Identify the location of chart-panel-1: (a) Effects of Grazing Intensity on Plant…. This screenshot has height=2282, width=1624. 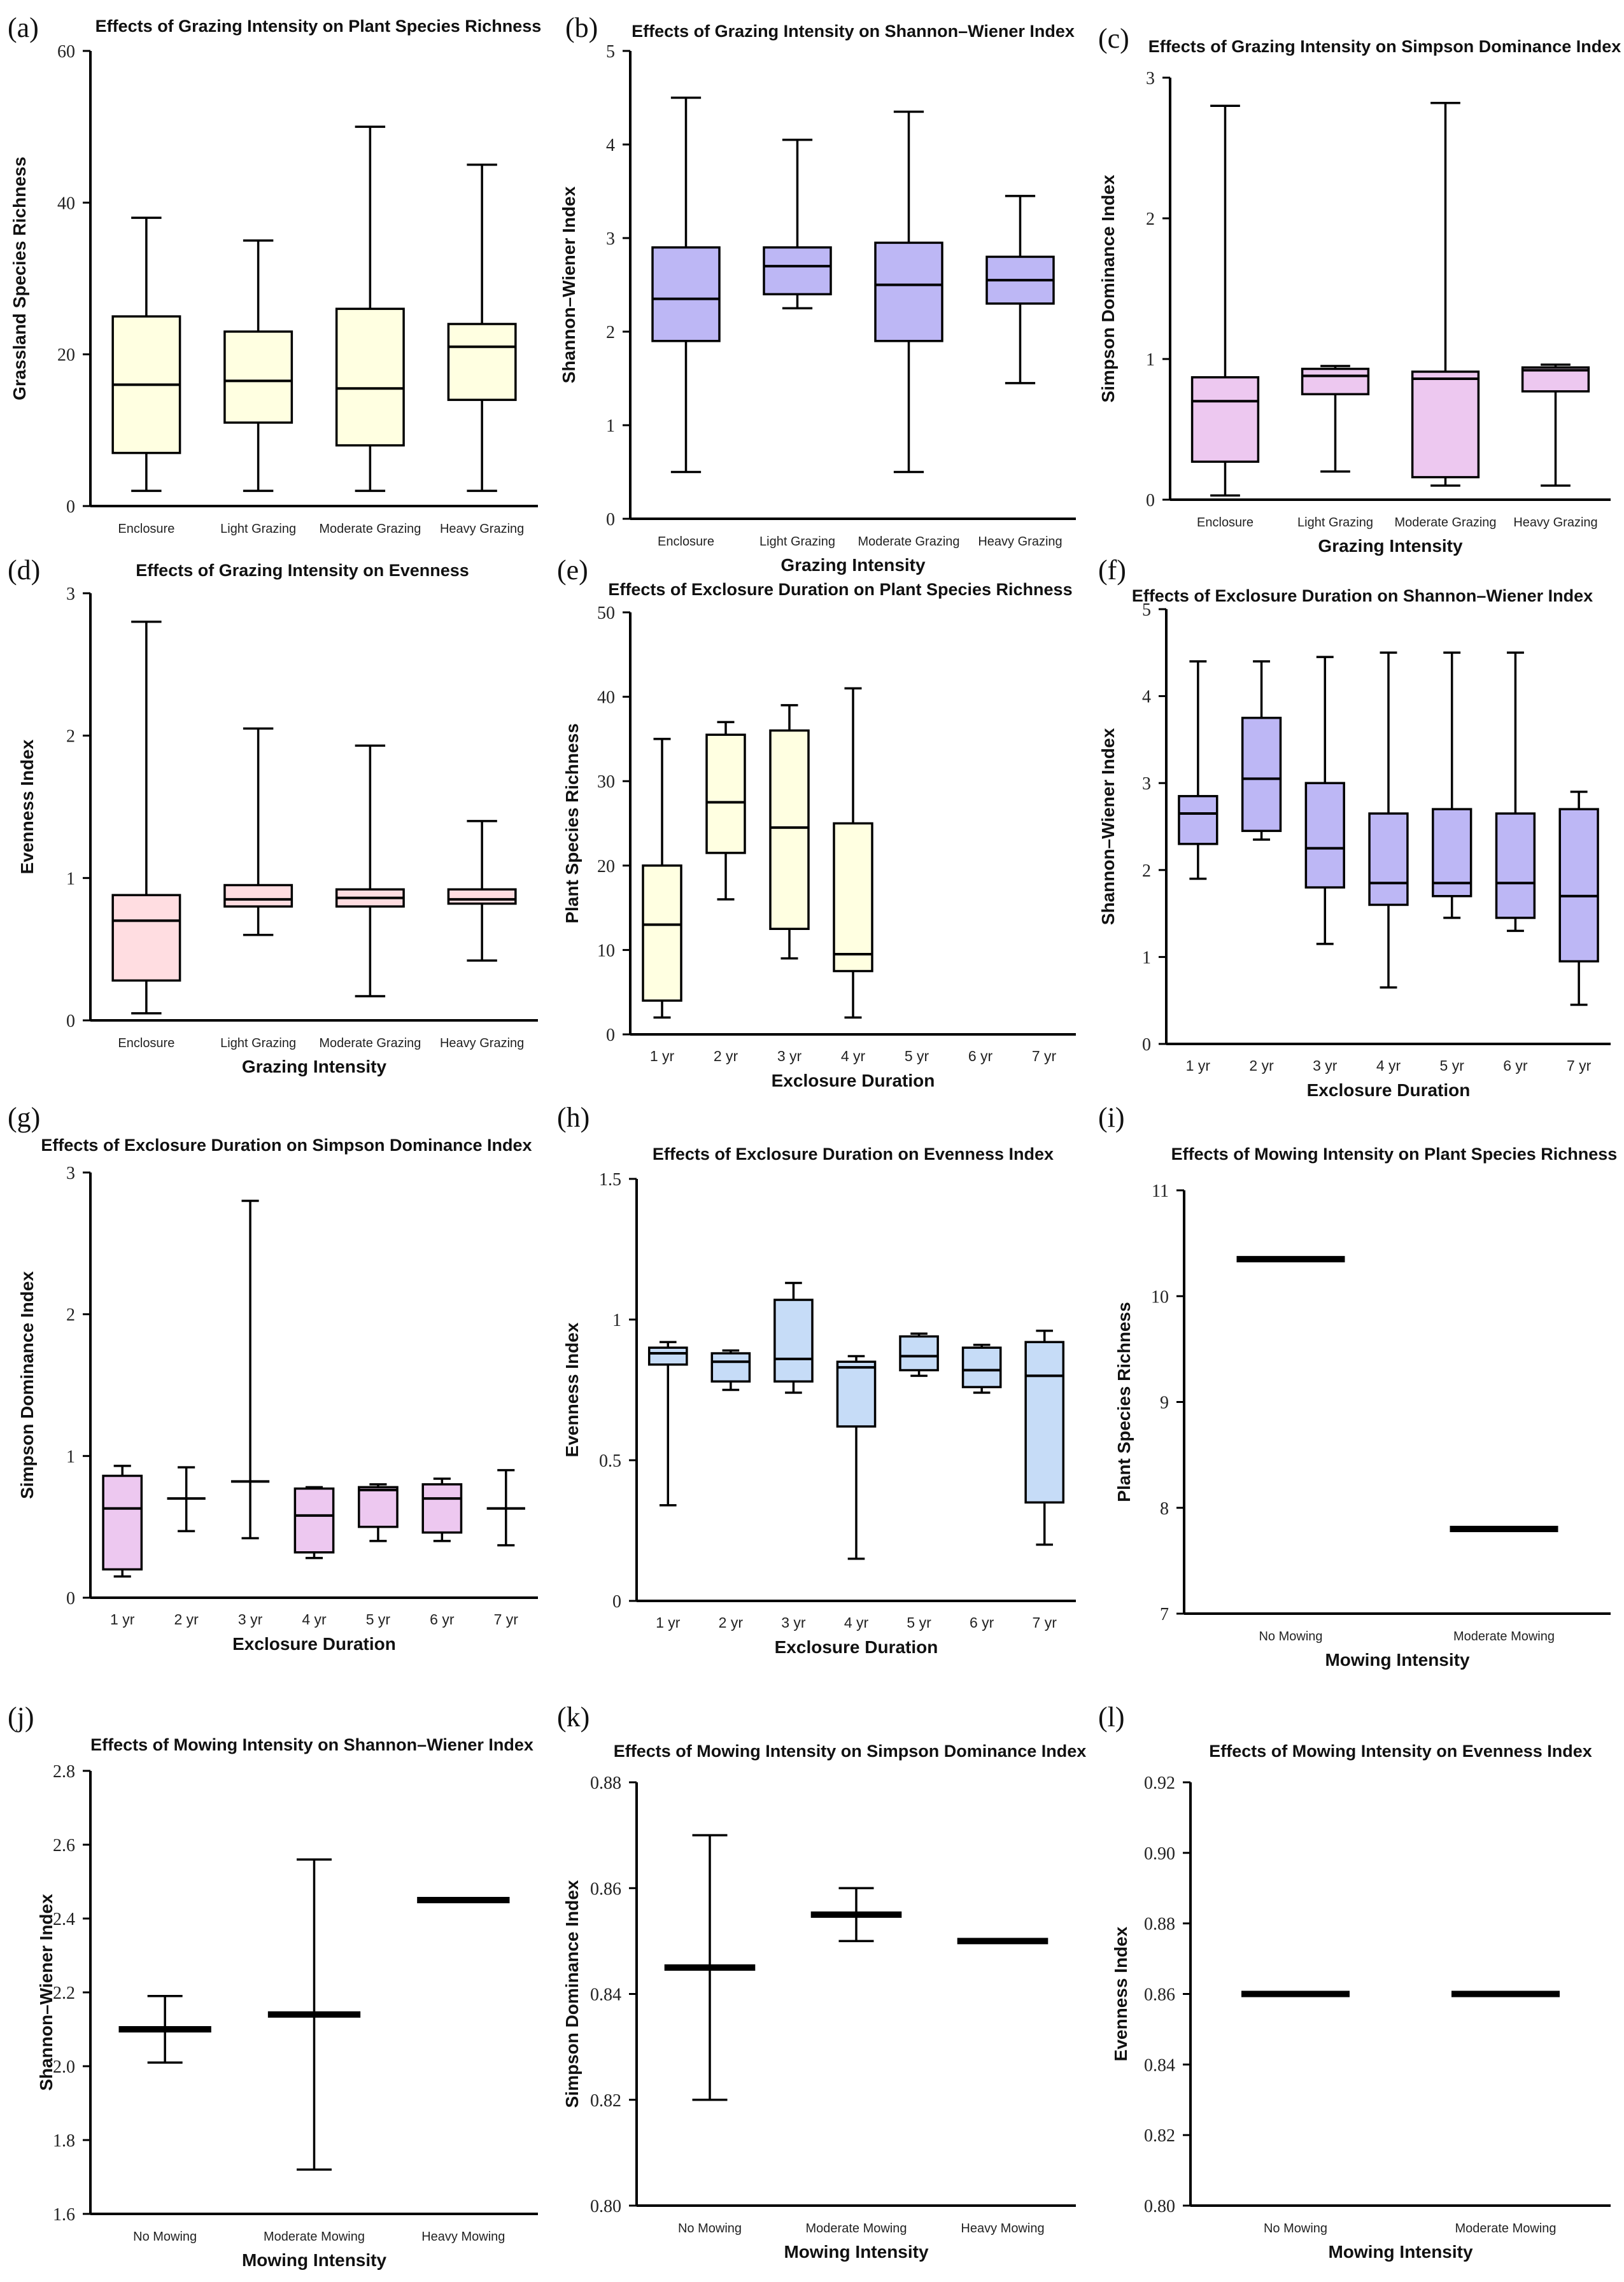
(274, 274).